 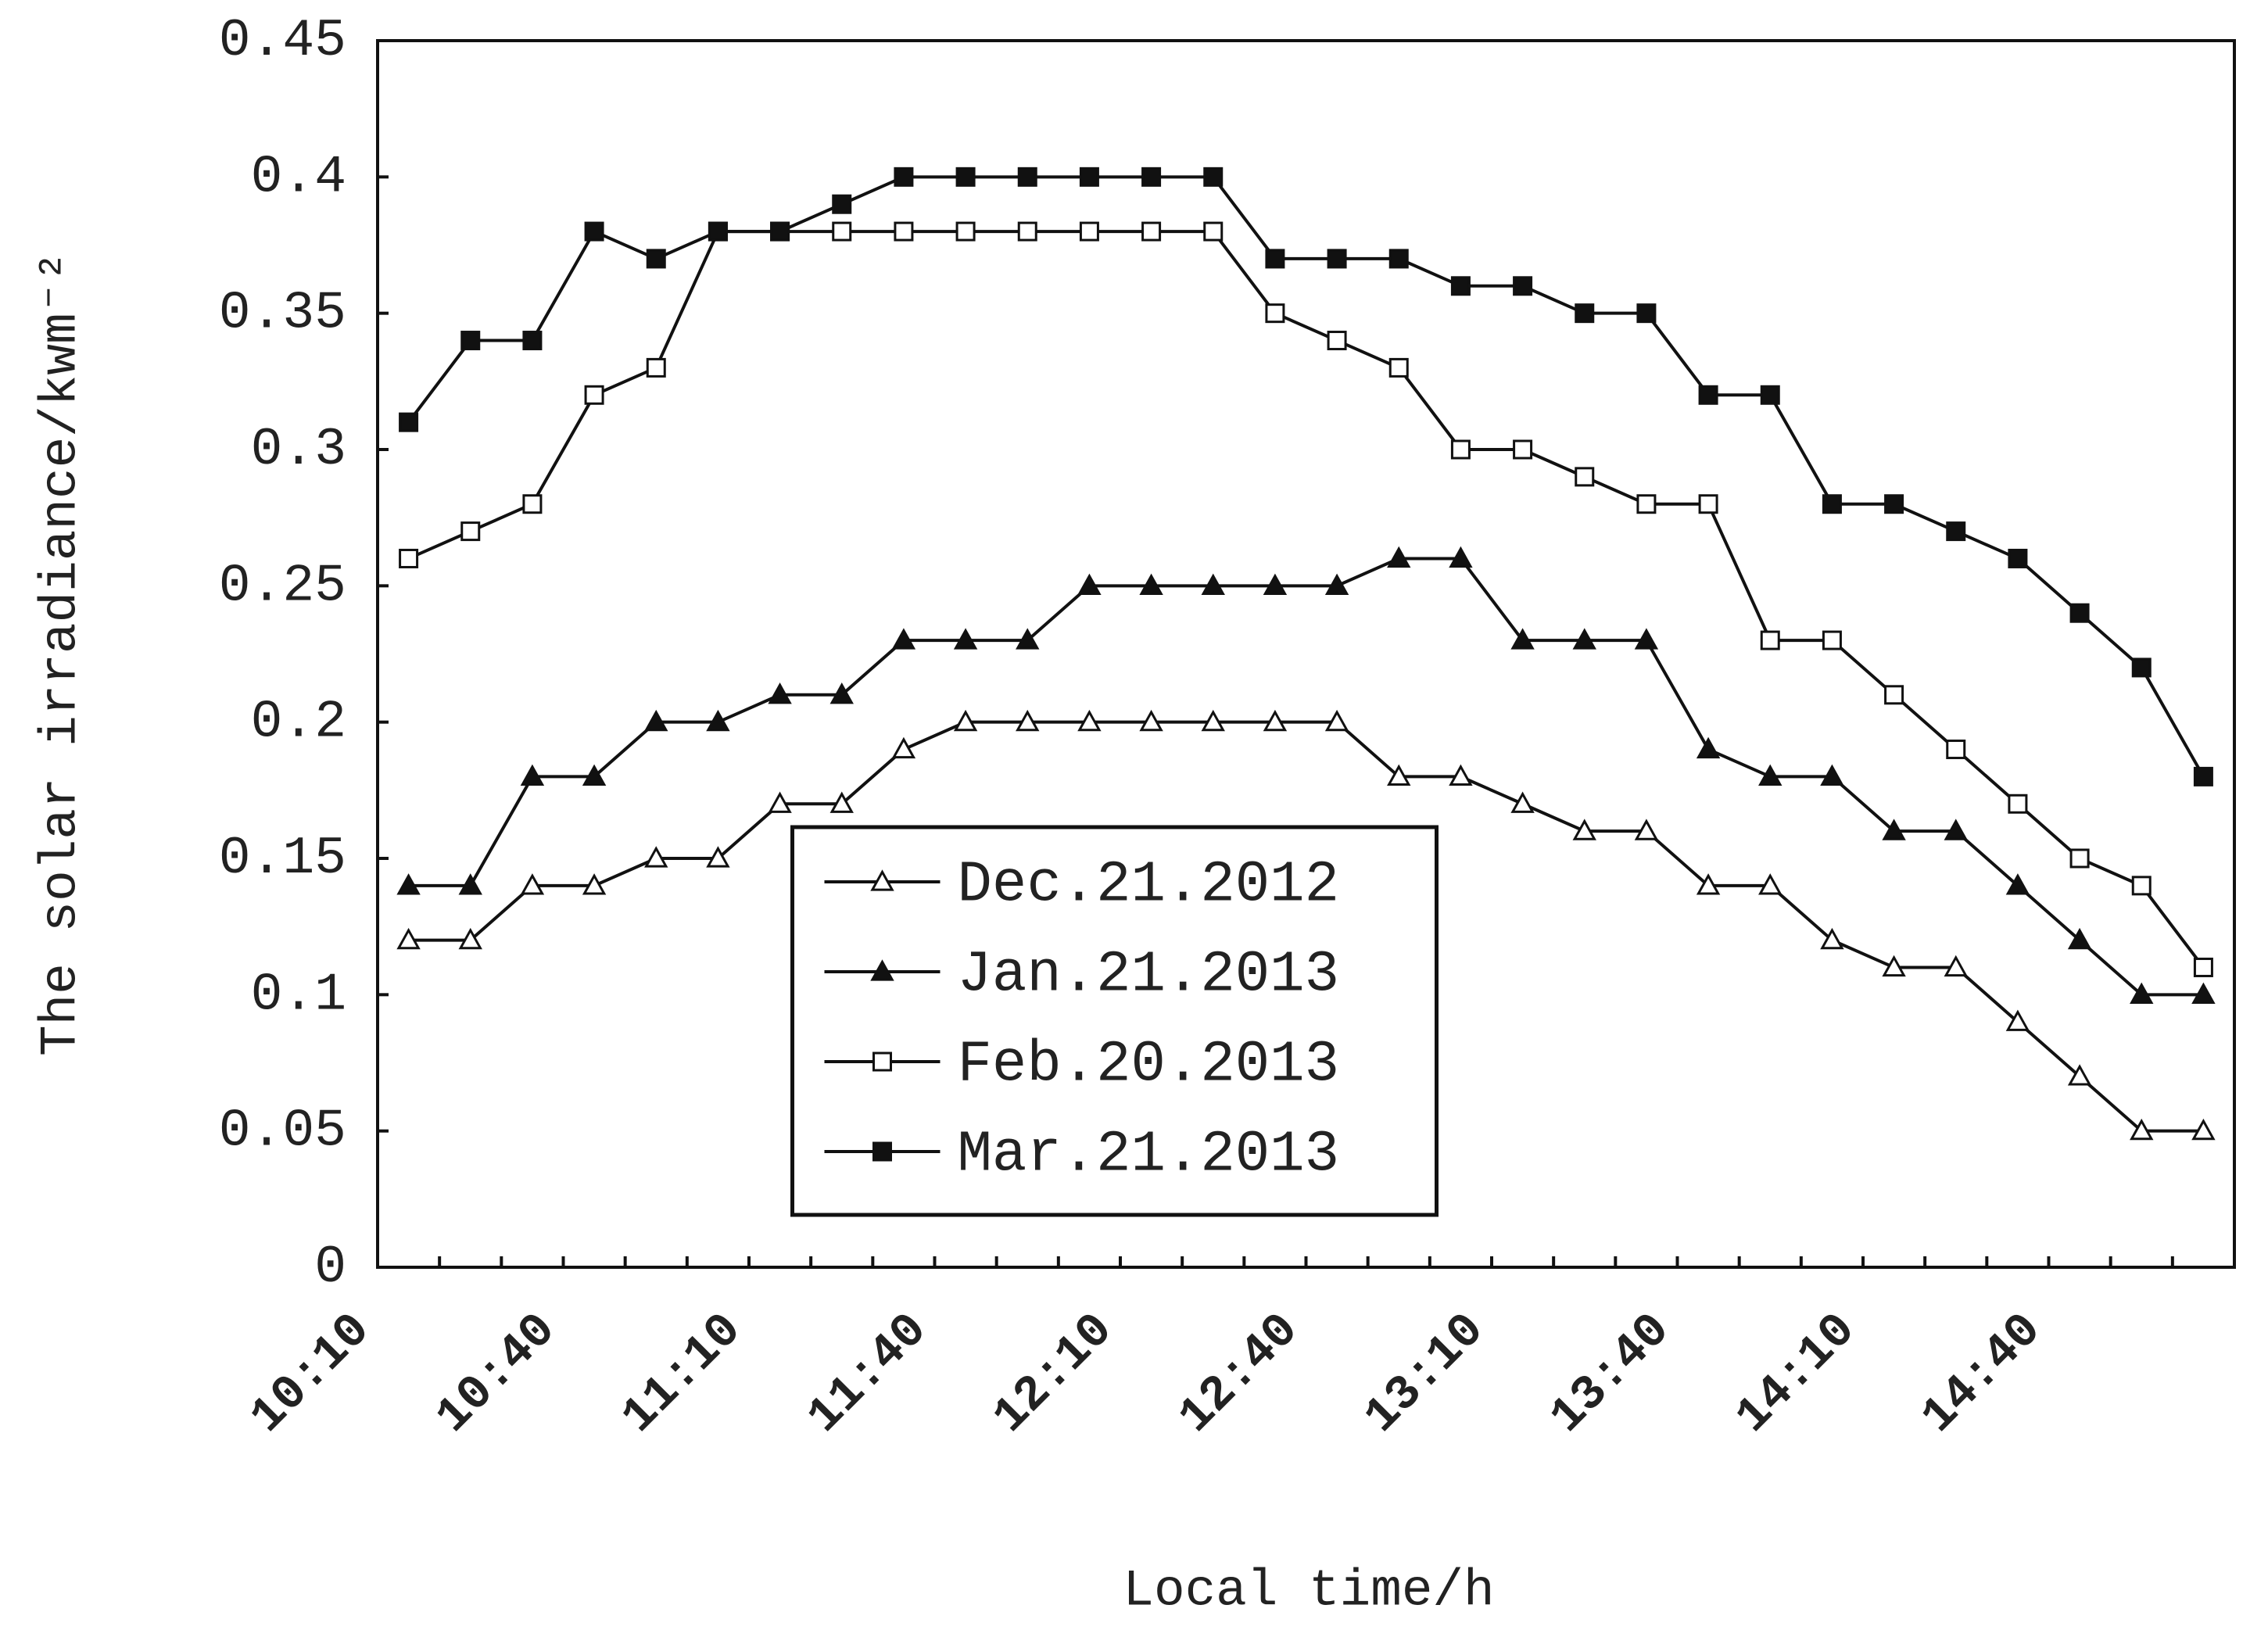 What do you see at coordinates (298, 723) in the screenshot?
I see `y-tick-label: 0.2` at bounding box center [298, 723].